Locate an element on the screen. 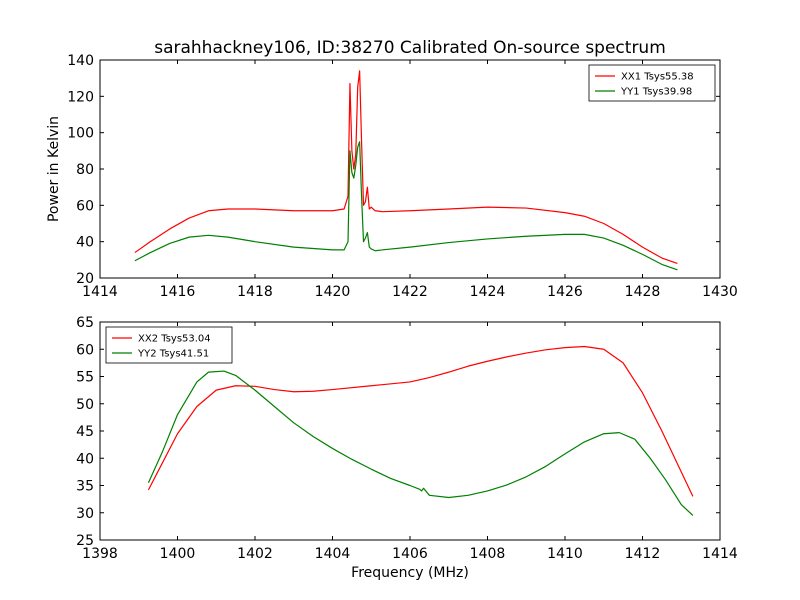  bottom-y-tick-label: 40 is located at coordinates (85, 459).